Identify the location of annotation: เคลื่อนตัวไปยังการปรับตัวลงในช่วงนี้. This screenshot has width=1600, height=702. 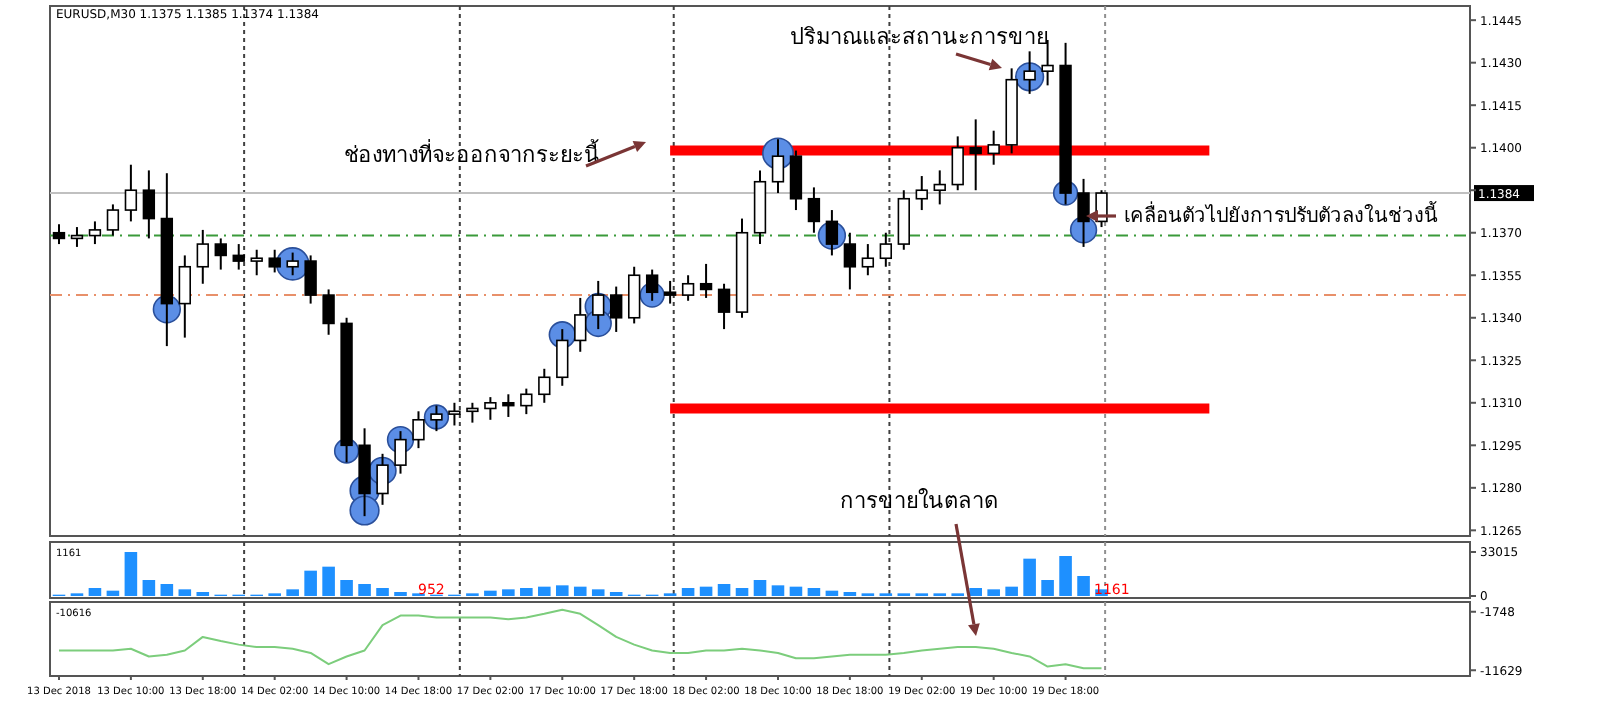
(1281, 214).